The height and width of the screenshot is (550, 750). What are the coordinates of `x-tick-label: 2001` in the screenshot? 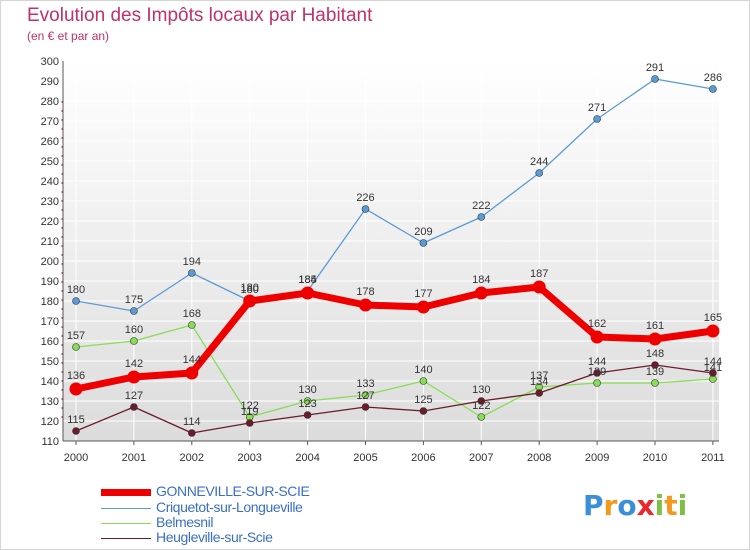 It's located at (134, 458).